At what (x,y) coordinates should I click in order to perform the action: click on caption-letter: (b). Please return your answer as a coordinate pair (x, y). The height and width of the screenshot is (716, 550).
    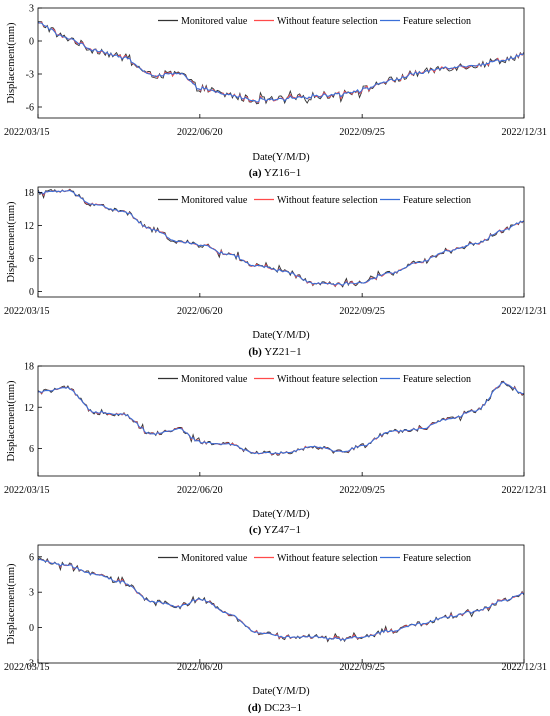
    Looking at the image, I should click on (255, 352).